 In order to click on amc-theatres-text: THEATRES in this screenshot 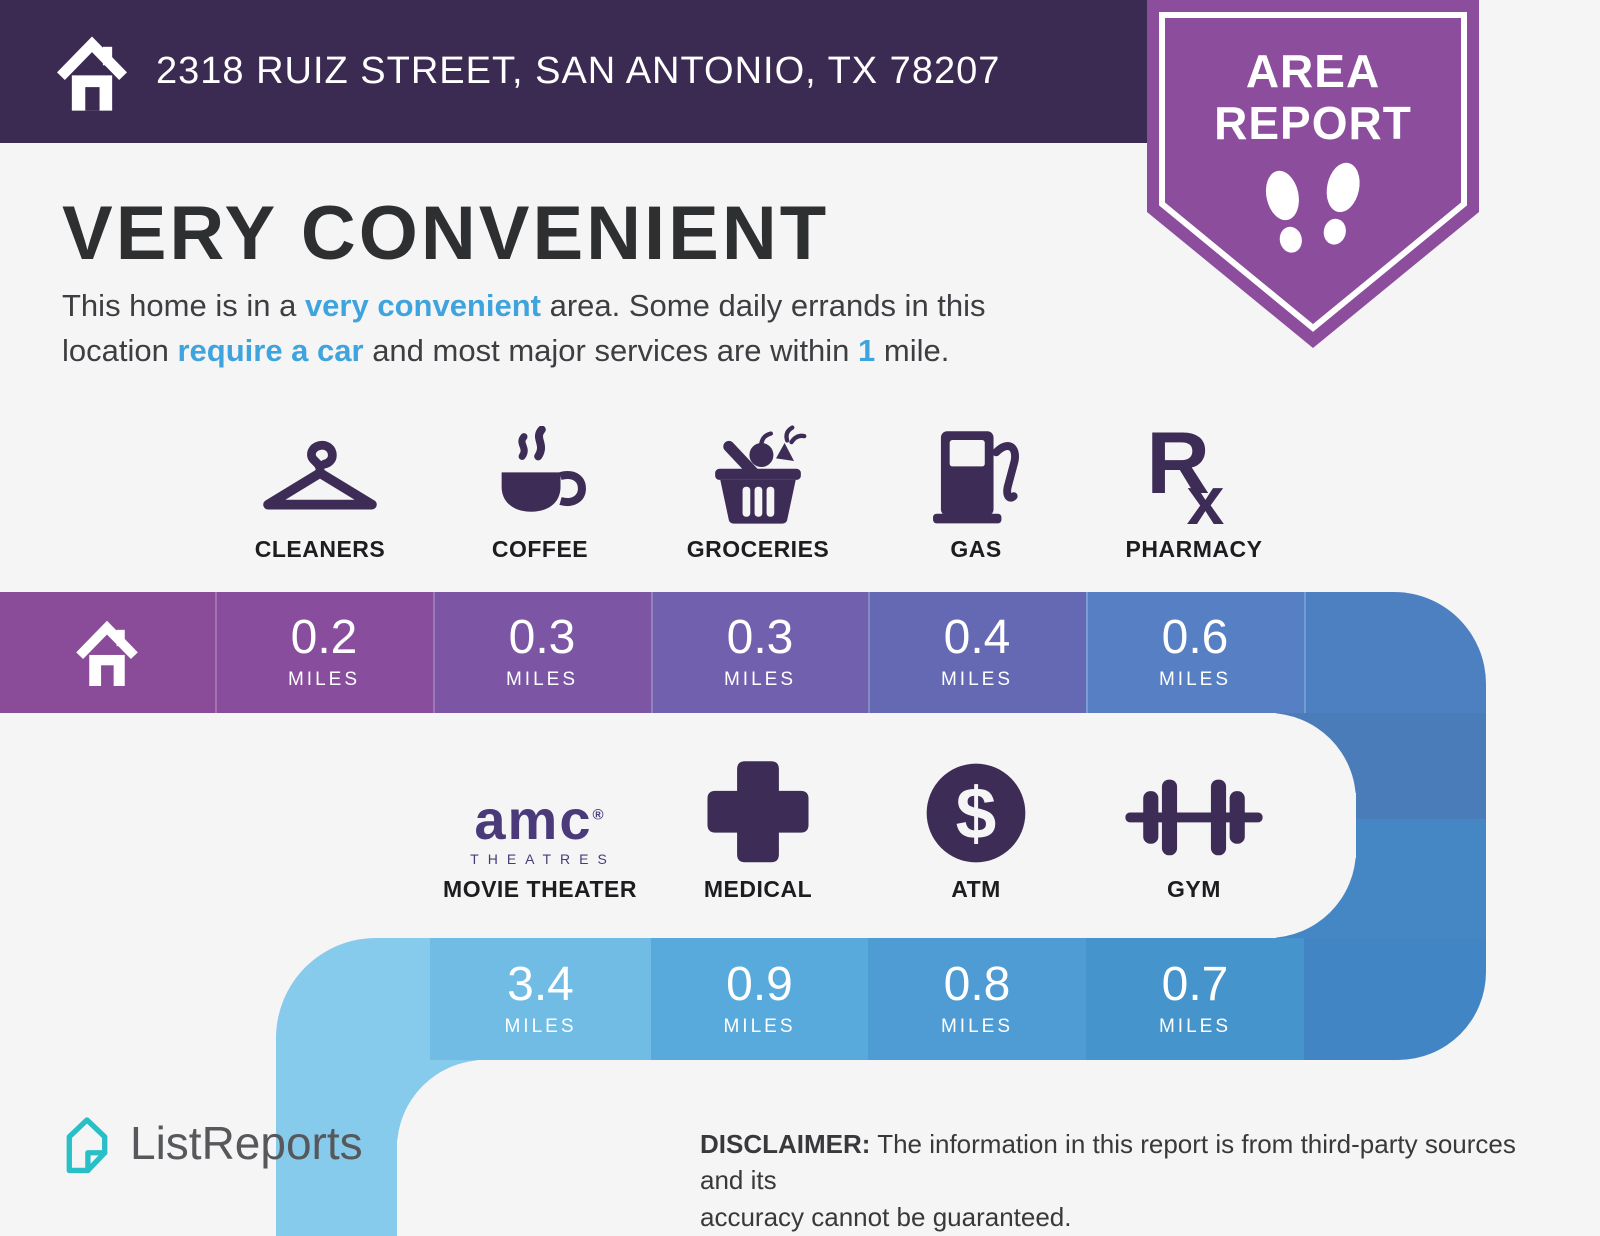, I will do `click(543, 859)`.